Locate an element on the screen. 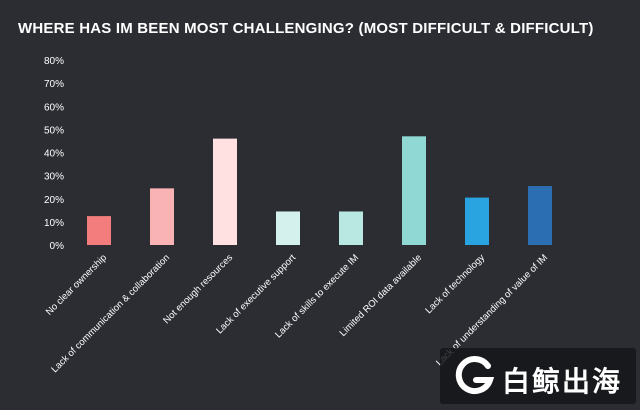  x-tick-label: Lack of technology is located at coordinates (455, 284).